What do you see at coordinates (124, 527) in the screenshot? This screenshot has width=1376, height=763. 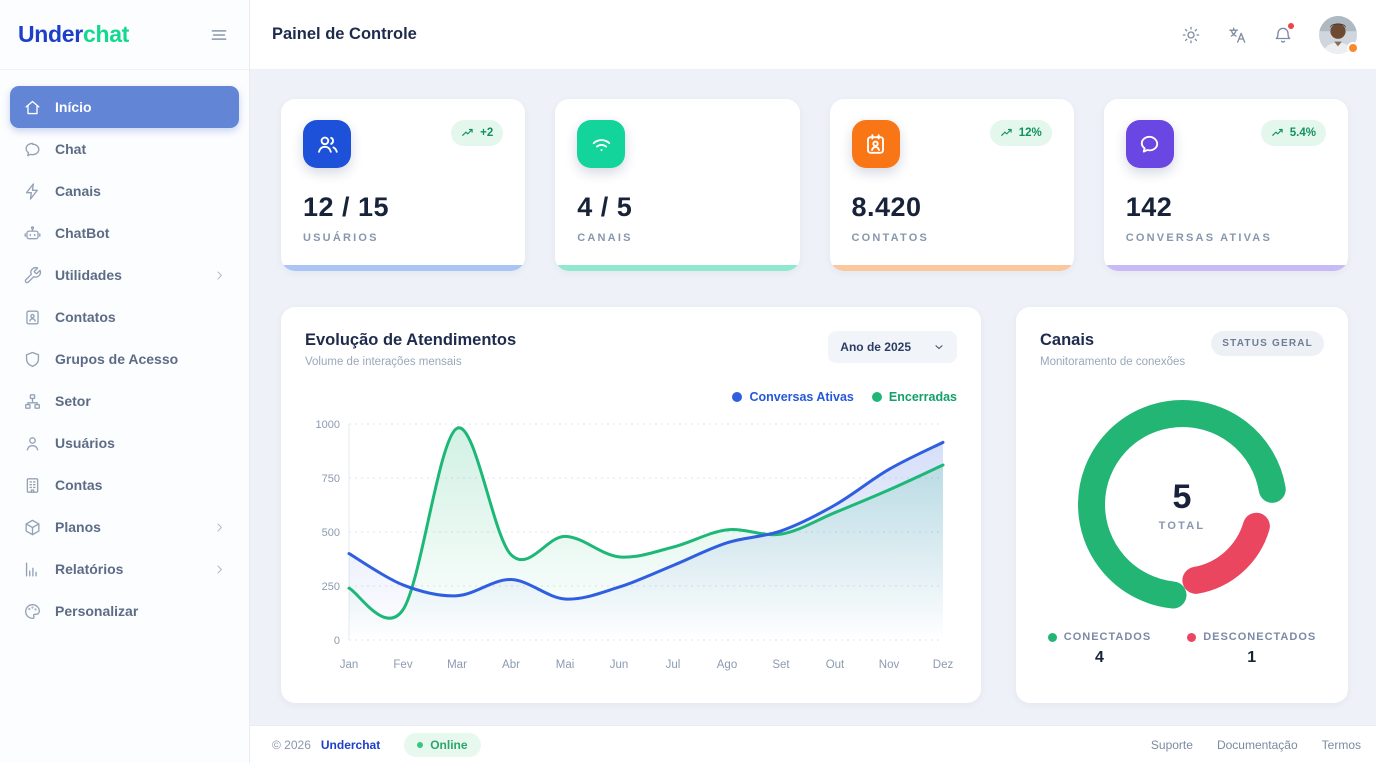 I see `sidebar-item-planos: Planos` at bounding box center [124, 527].